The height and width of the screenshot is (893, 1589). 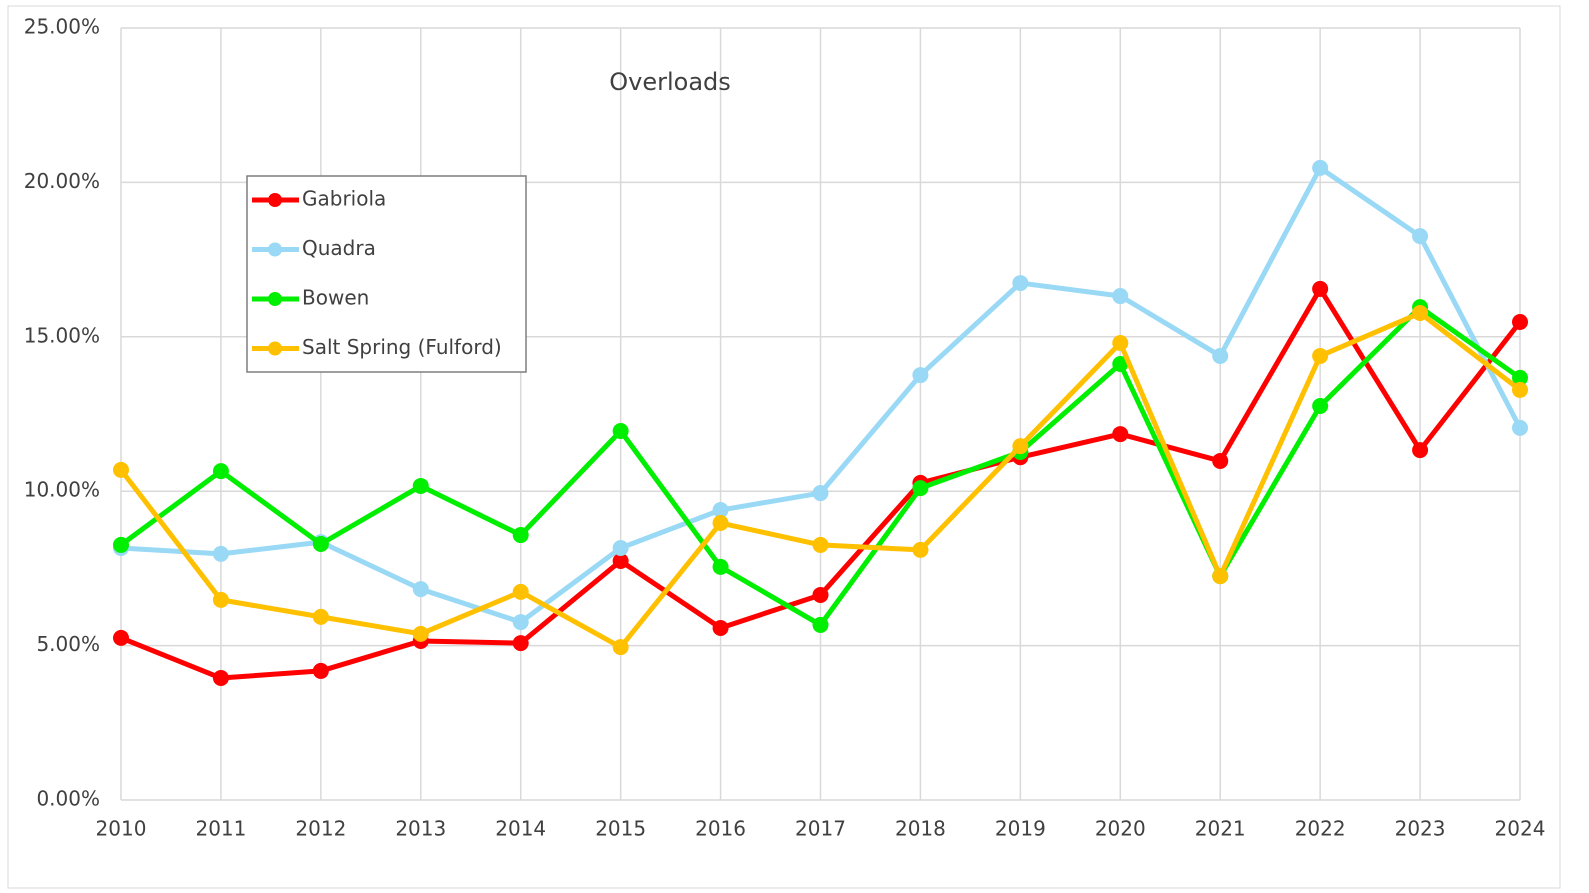 What do you see at coordinates (1220, 829) in the screenshot?
I see `x-tick-label: 2021` at bounding box center [1220, 829].